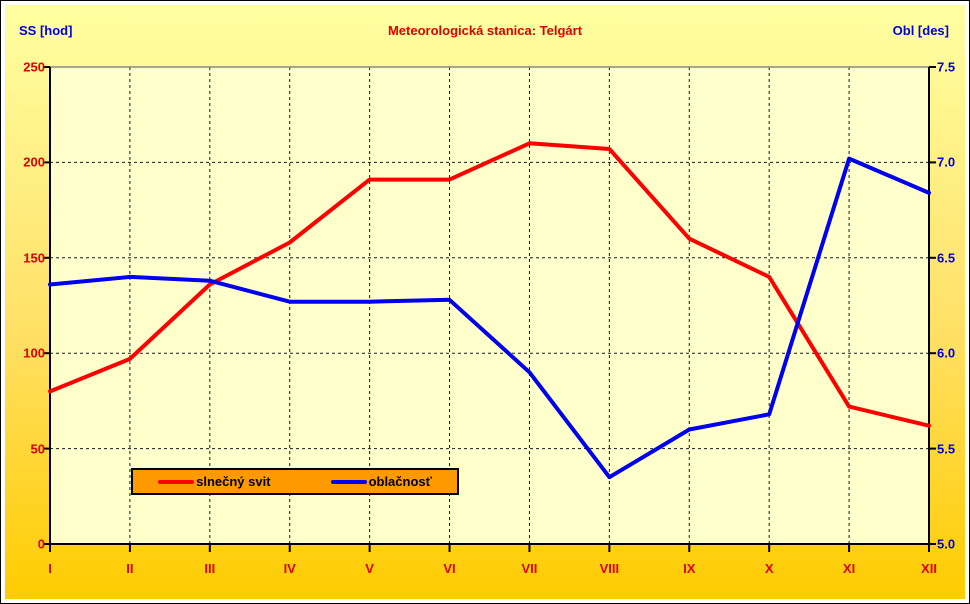 The image size is (970, 604). What do you see at coordinates (176, 481) in the screenshot?
I see `red-line-swatch-icon` at bounding box center [176, 481].